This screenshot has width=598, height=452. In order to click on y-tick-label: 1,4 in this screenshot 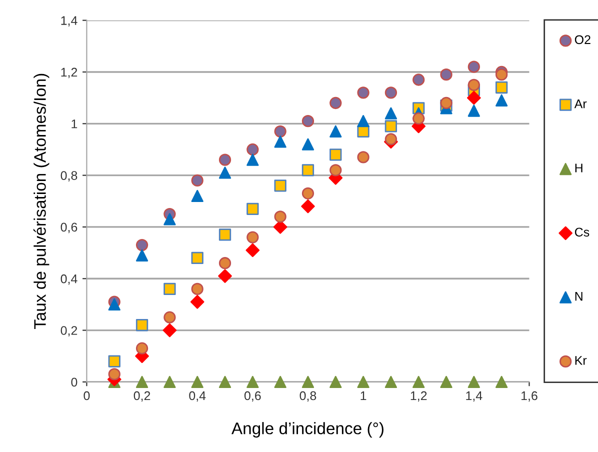, I will do `click(69, 21)`.